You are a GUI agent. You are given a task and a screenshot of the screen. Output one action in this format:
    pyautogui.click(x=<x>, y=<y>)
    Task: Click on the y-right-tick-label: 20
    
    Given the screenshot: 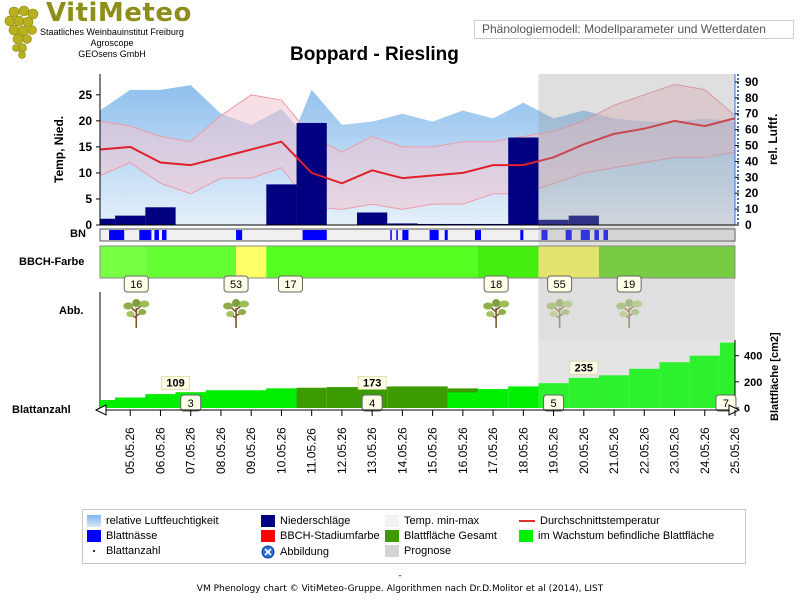 What is the action you would take?
    pyautogui.click(x=752, y=193)
    